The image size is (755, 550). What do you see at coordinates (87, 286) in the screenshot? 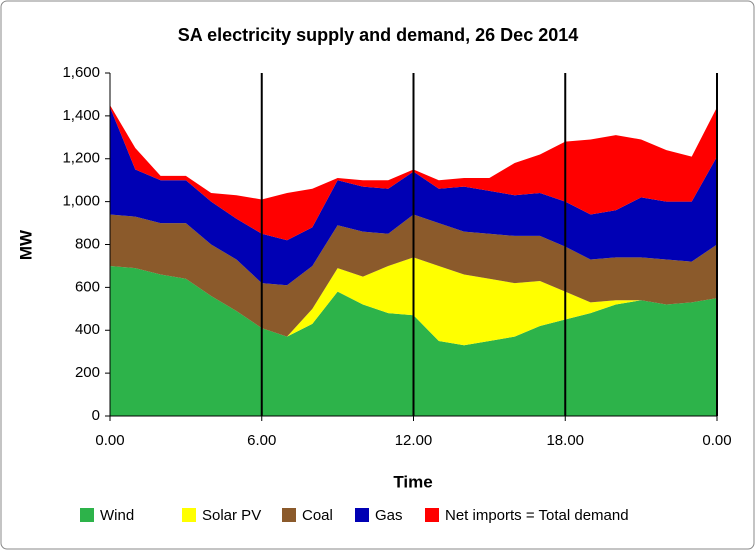
I see `y-tick-label: 600` at bounding box center [87, 286].